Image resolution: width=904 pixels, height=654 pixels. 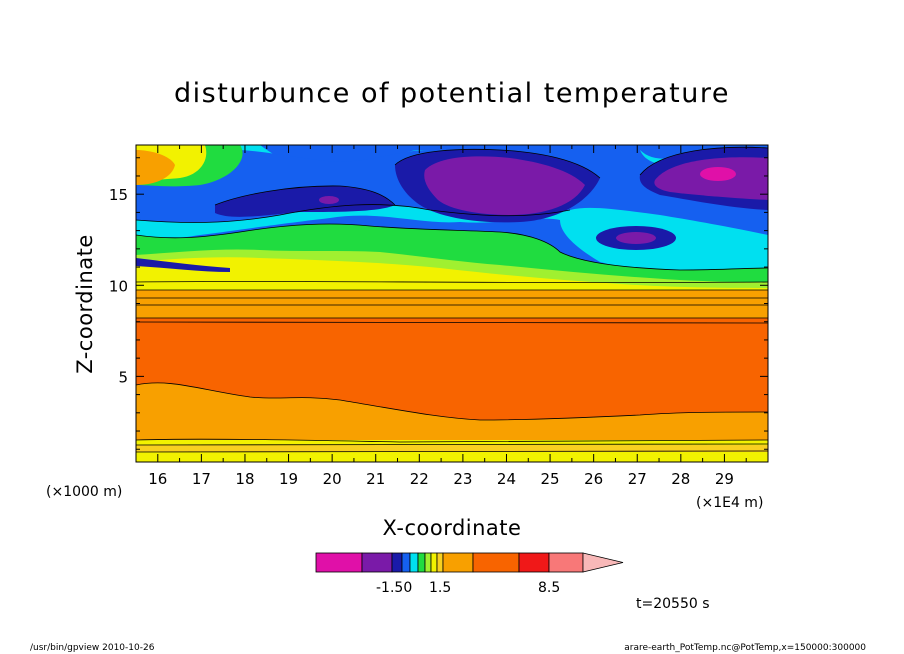 What do you see at coordinates (244, 479) in the screenshot?
I see `x-tick-label: 18` at bounding box center [244, 479].